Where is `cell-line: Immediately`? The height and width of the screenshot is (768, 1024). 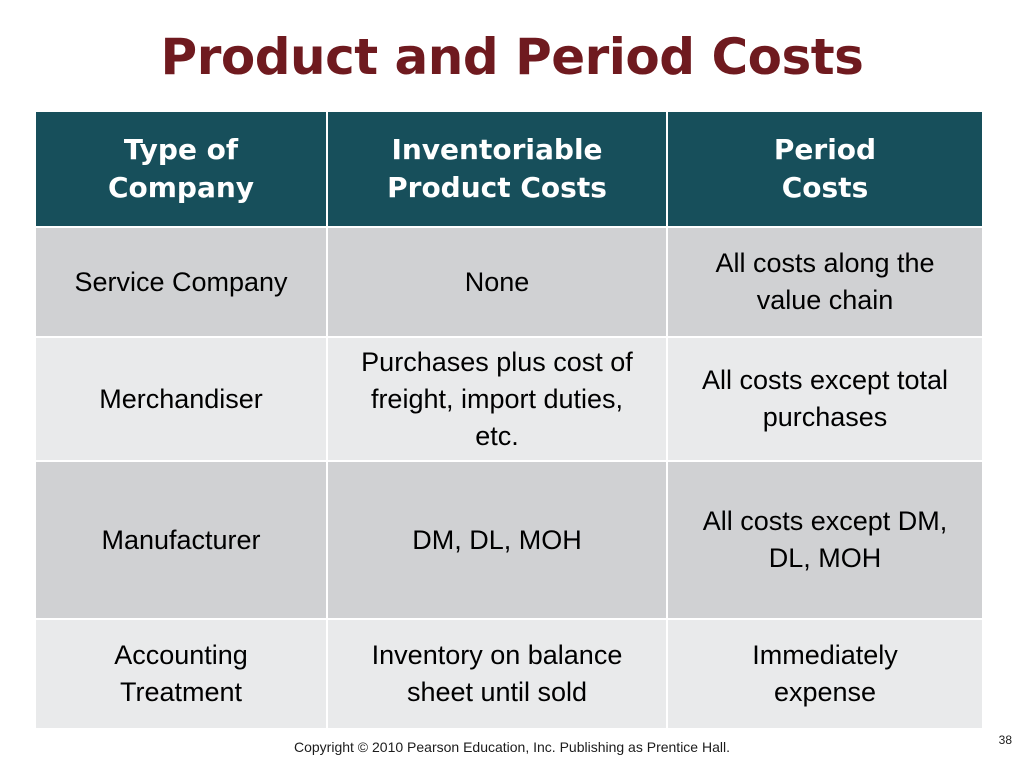
cell-line: Immediately is located at coordinates (825, 655).